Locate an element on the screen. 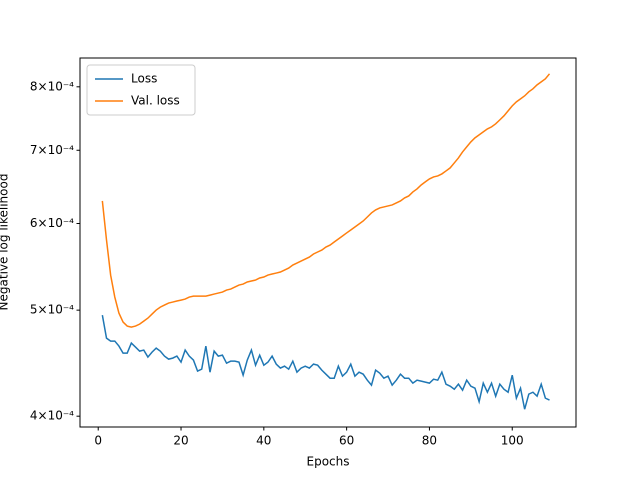 The image size is (640, 480). x-tick-label: 100 is located at coordinates (512, 441).